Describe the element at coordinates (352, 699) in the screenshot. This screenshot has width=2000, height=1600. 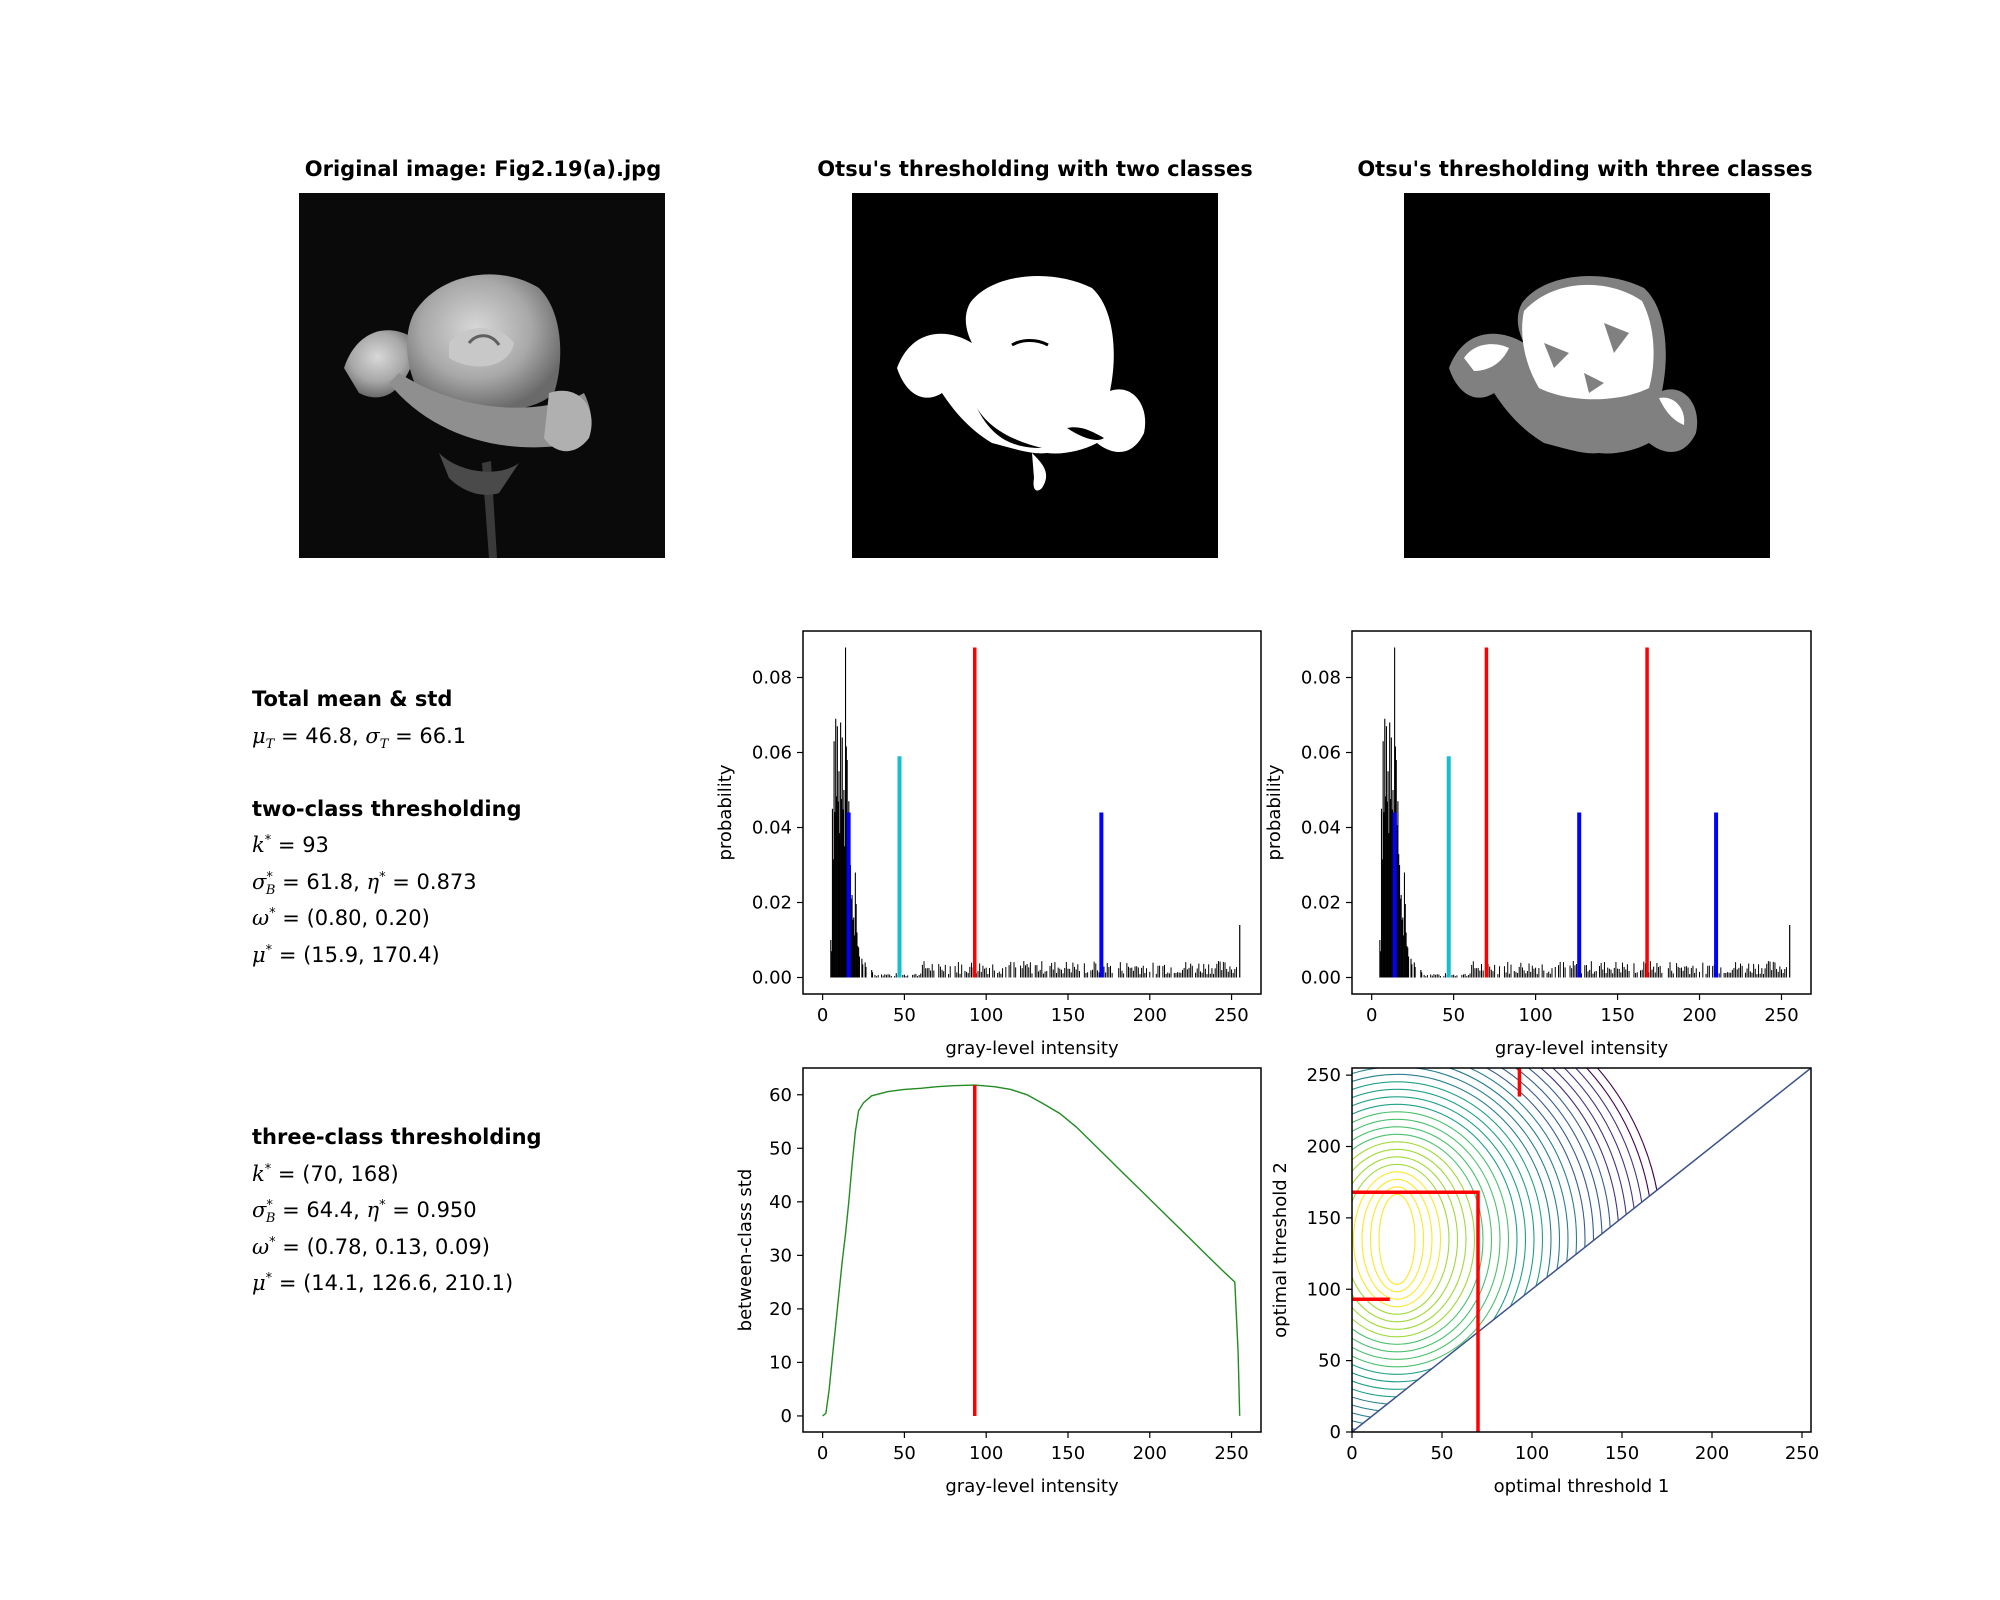
I see `total-heading: Total mean & std` at that location.